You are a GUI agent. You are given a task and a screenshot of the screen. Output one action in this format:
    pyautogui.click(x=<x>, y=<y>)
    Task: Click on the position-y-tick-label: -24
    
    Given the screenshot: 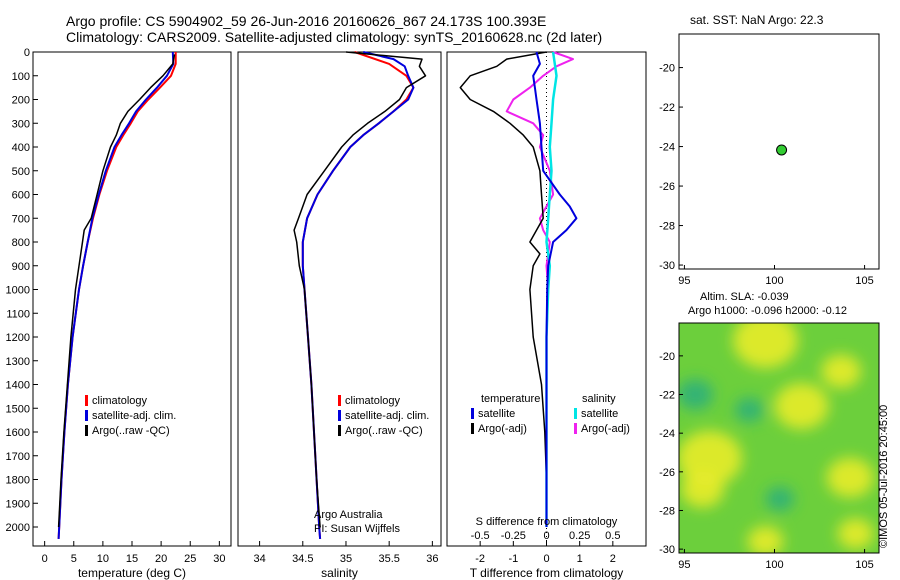 What is the action you would take?
    pyautogui.click(x=667, y=148)
    